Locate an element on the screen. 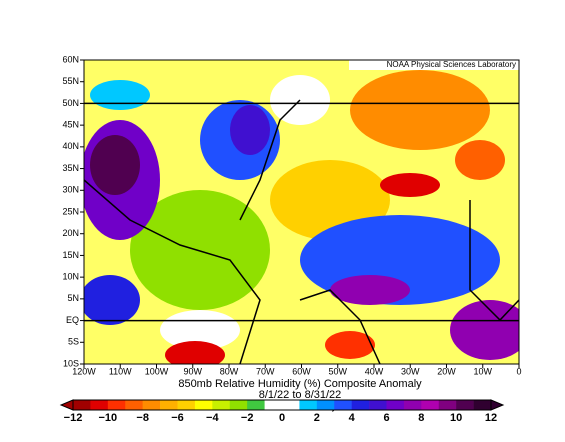 Image resolution: width=565 pixels, height=442 pixels. lon-label: 120W is located at coordinates (84, 371).